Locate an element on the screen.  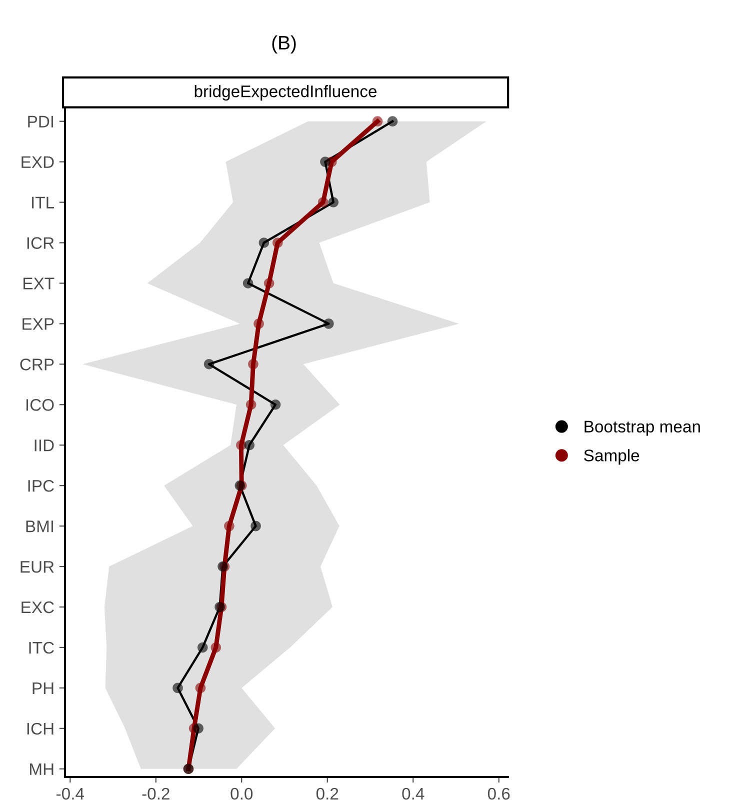
x-tick-label: -0.4 is located at coordinates (70, 794).